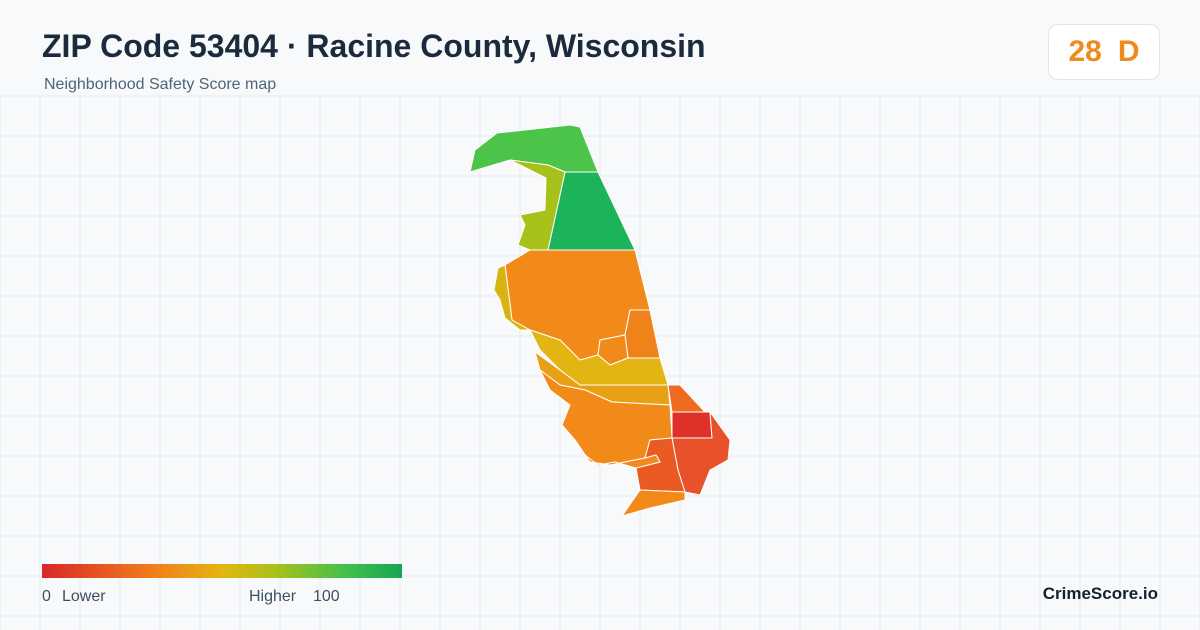  I want to click on legend-gradient, so click(222, 571).